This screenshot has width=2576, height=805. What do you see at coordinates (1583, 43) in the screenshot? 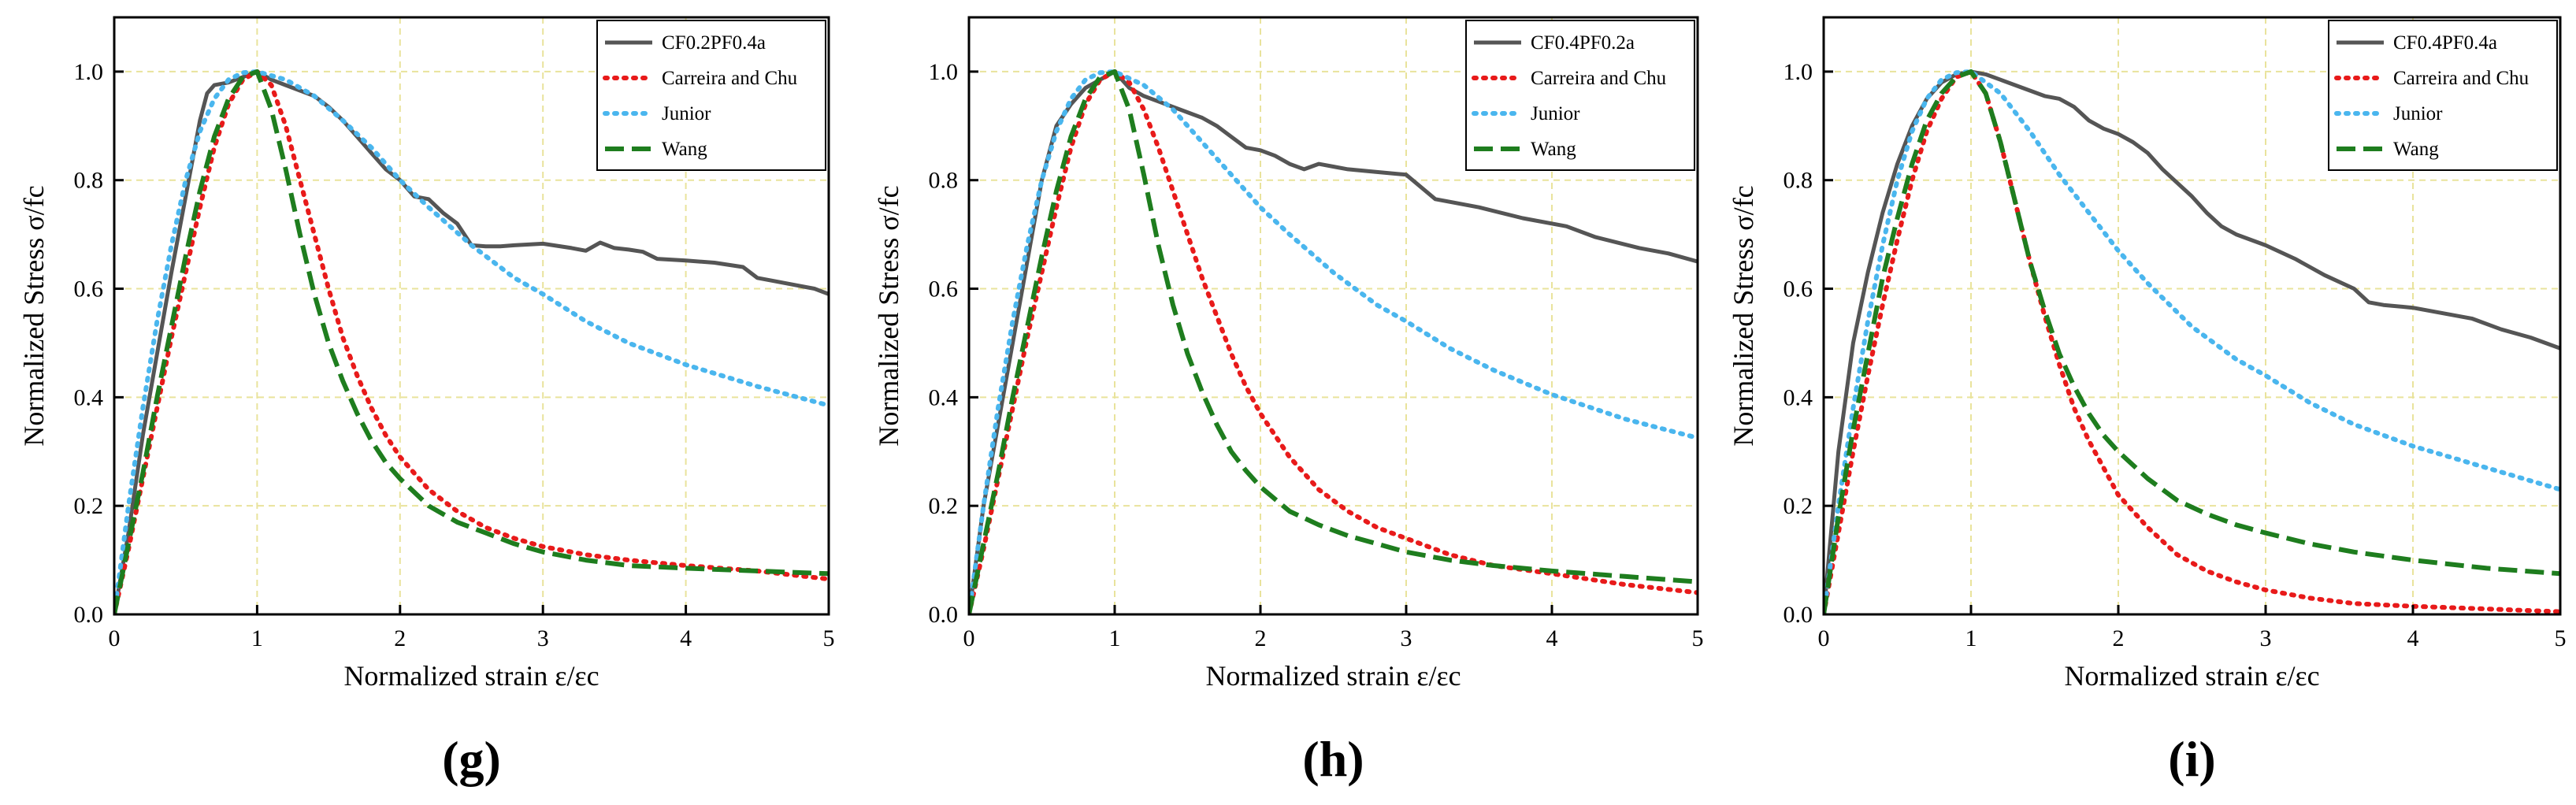
I see `legend-label: CF0.4PF0.2a` at bounding box center [1583, 43].